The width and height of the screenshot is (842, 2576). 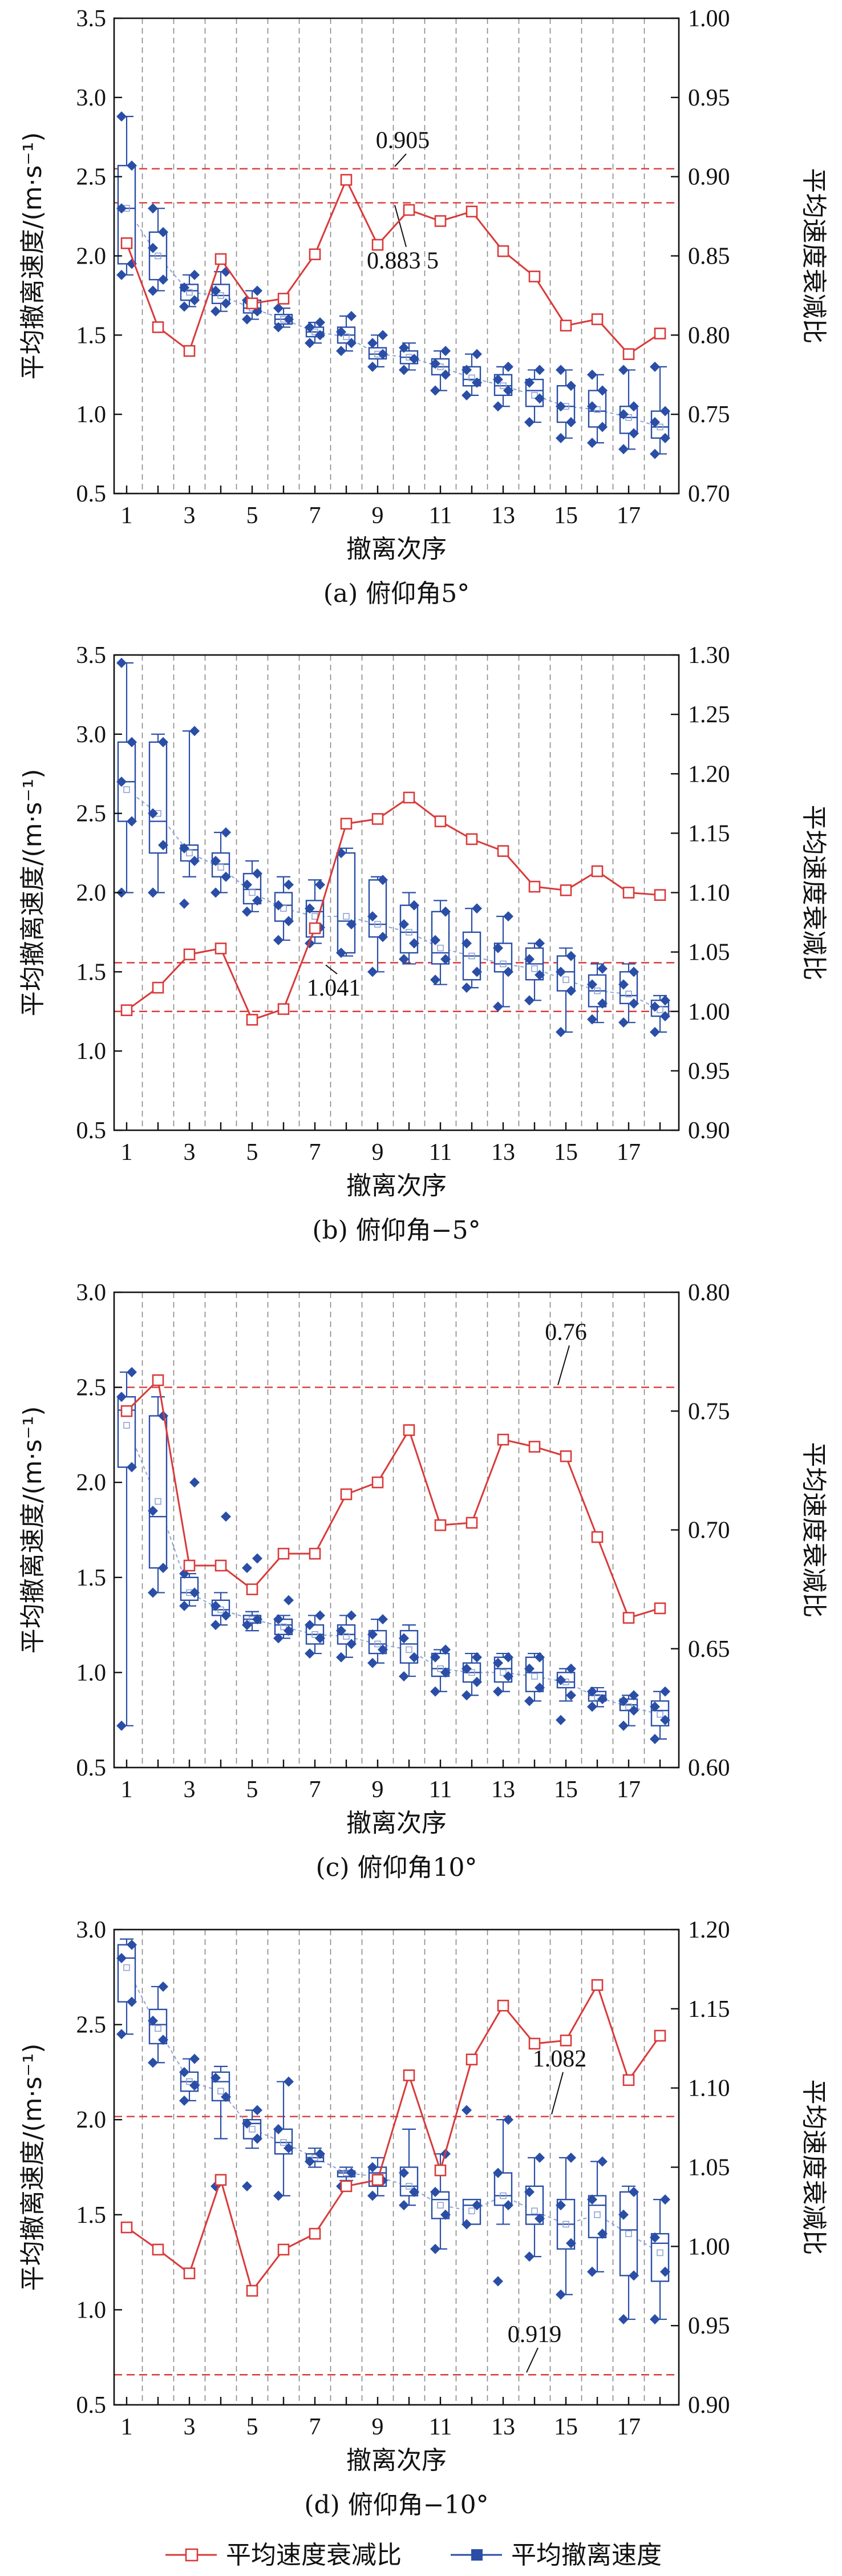 What do you see at coordinates (92, 1578) in the screenshot?
I see `y-tick-label: 1.5` at bounding box center [92, 1578].